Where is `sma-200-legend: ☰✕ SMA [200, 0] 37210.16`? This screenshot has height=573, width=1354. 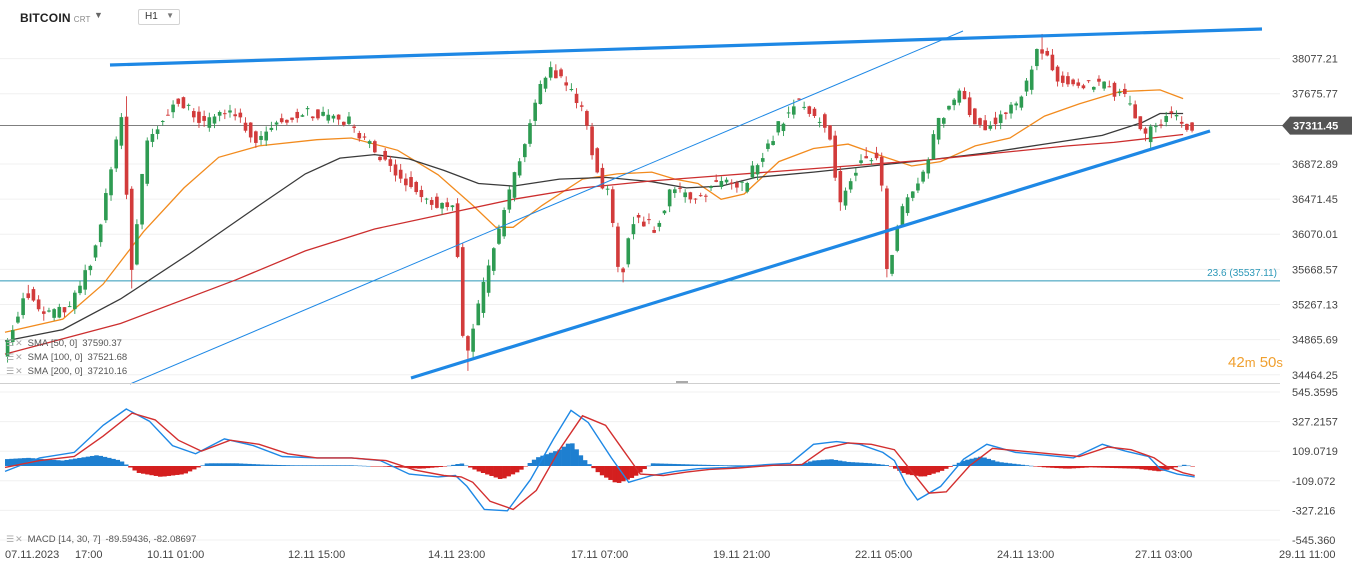
sma-200-legend: ☰✕ SMA [200, 0] 37210.16 is located at coordinates (66, 371).